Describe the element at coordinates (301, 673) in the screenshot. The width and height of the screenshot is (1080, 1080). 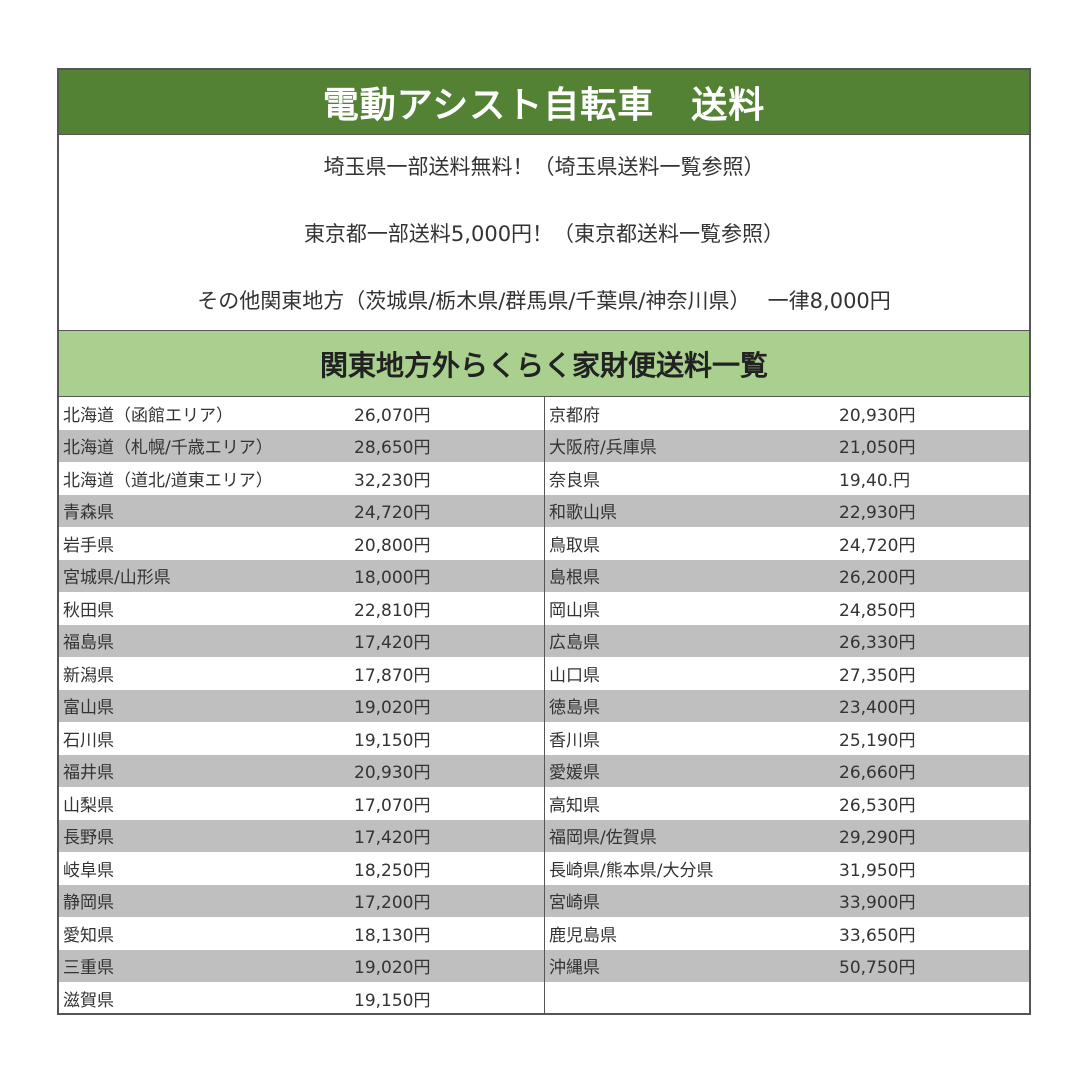
I see `table-row: 新潟県 17,870円` at that location.